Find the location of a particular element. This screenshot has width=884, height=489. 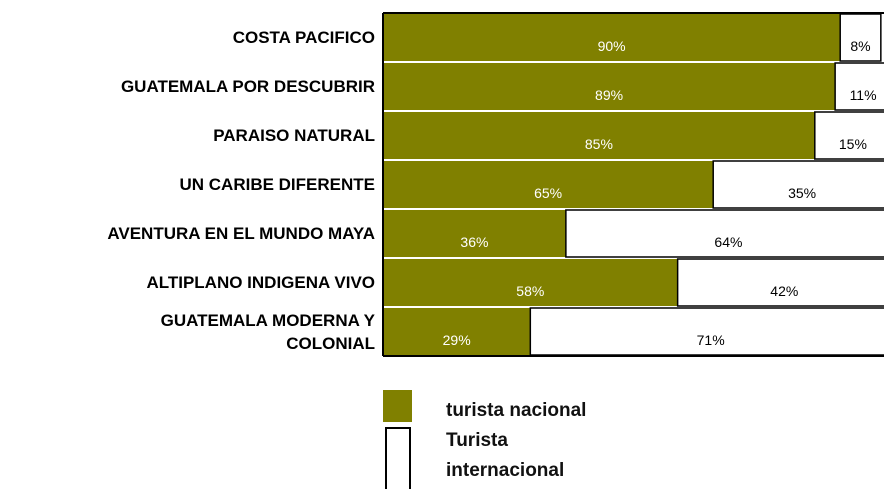

value-label: 11% is located at coordinates (863, 95).